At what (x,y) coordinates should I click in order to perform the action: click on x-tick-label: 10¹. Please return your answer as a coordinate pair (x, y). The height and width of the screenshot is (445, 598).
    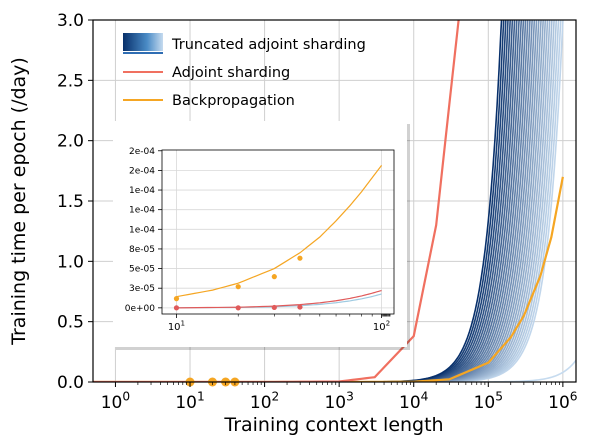
    Looking at the image, I should click on (189, 401).